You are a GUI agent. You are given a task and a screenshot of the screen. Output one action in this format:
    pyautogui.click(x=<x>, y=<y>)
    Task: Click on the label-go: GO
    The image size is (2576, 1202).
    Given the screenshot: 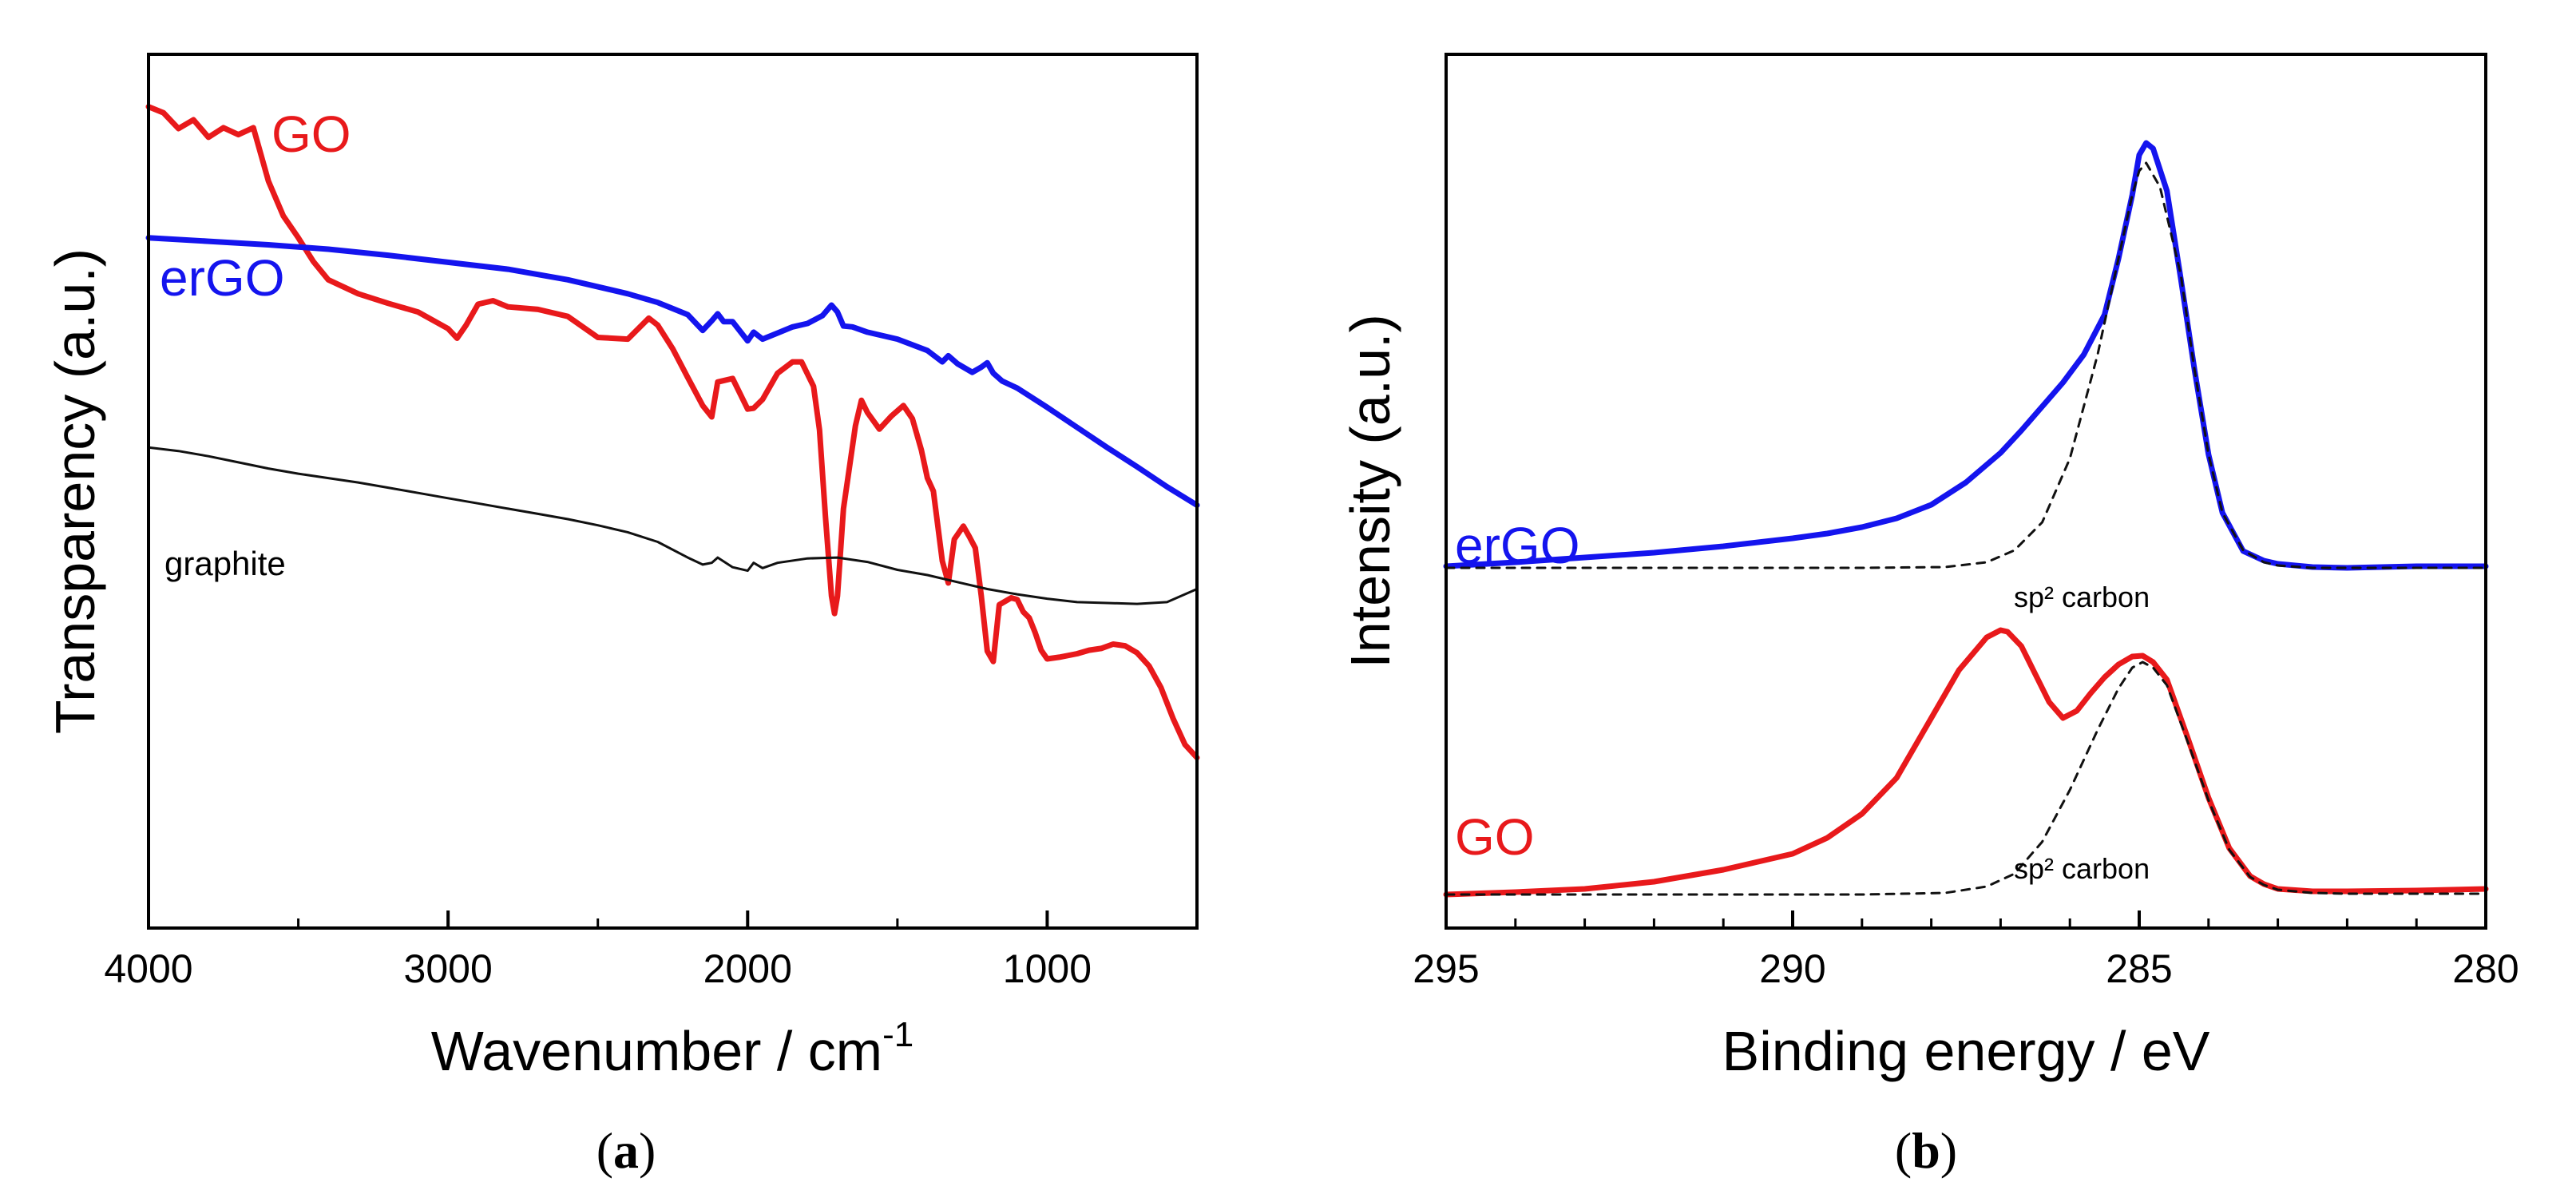 What is the action you would take?
    pyautogui.click(x=311, y=134)
    